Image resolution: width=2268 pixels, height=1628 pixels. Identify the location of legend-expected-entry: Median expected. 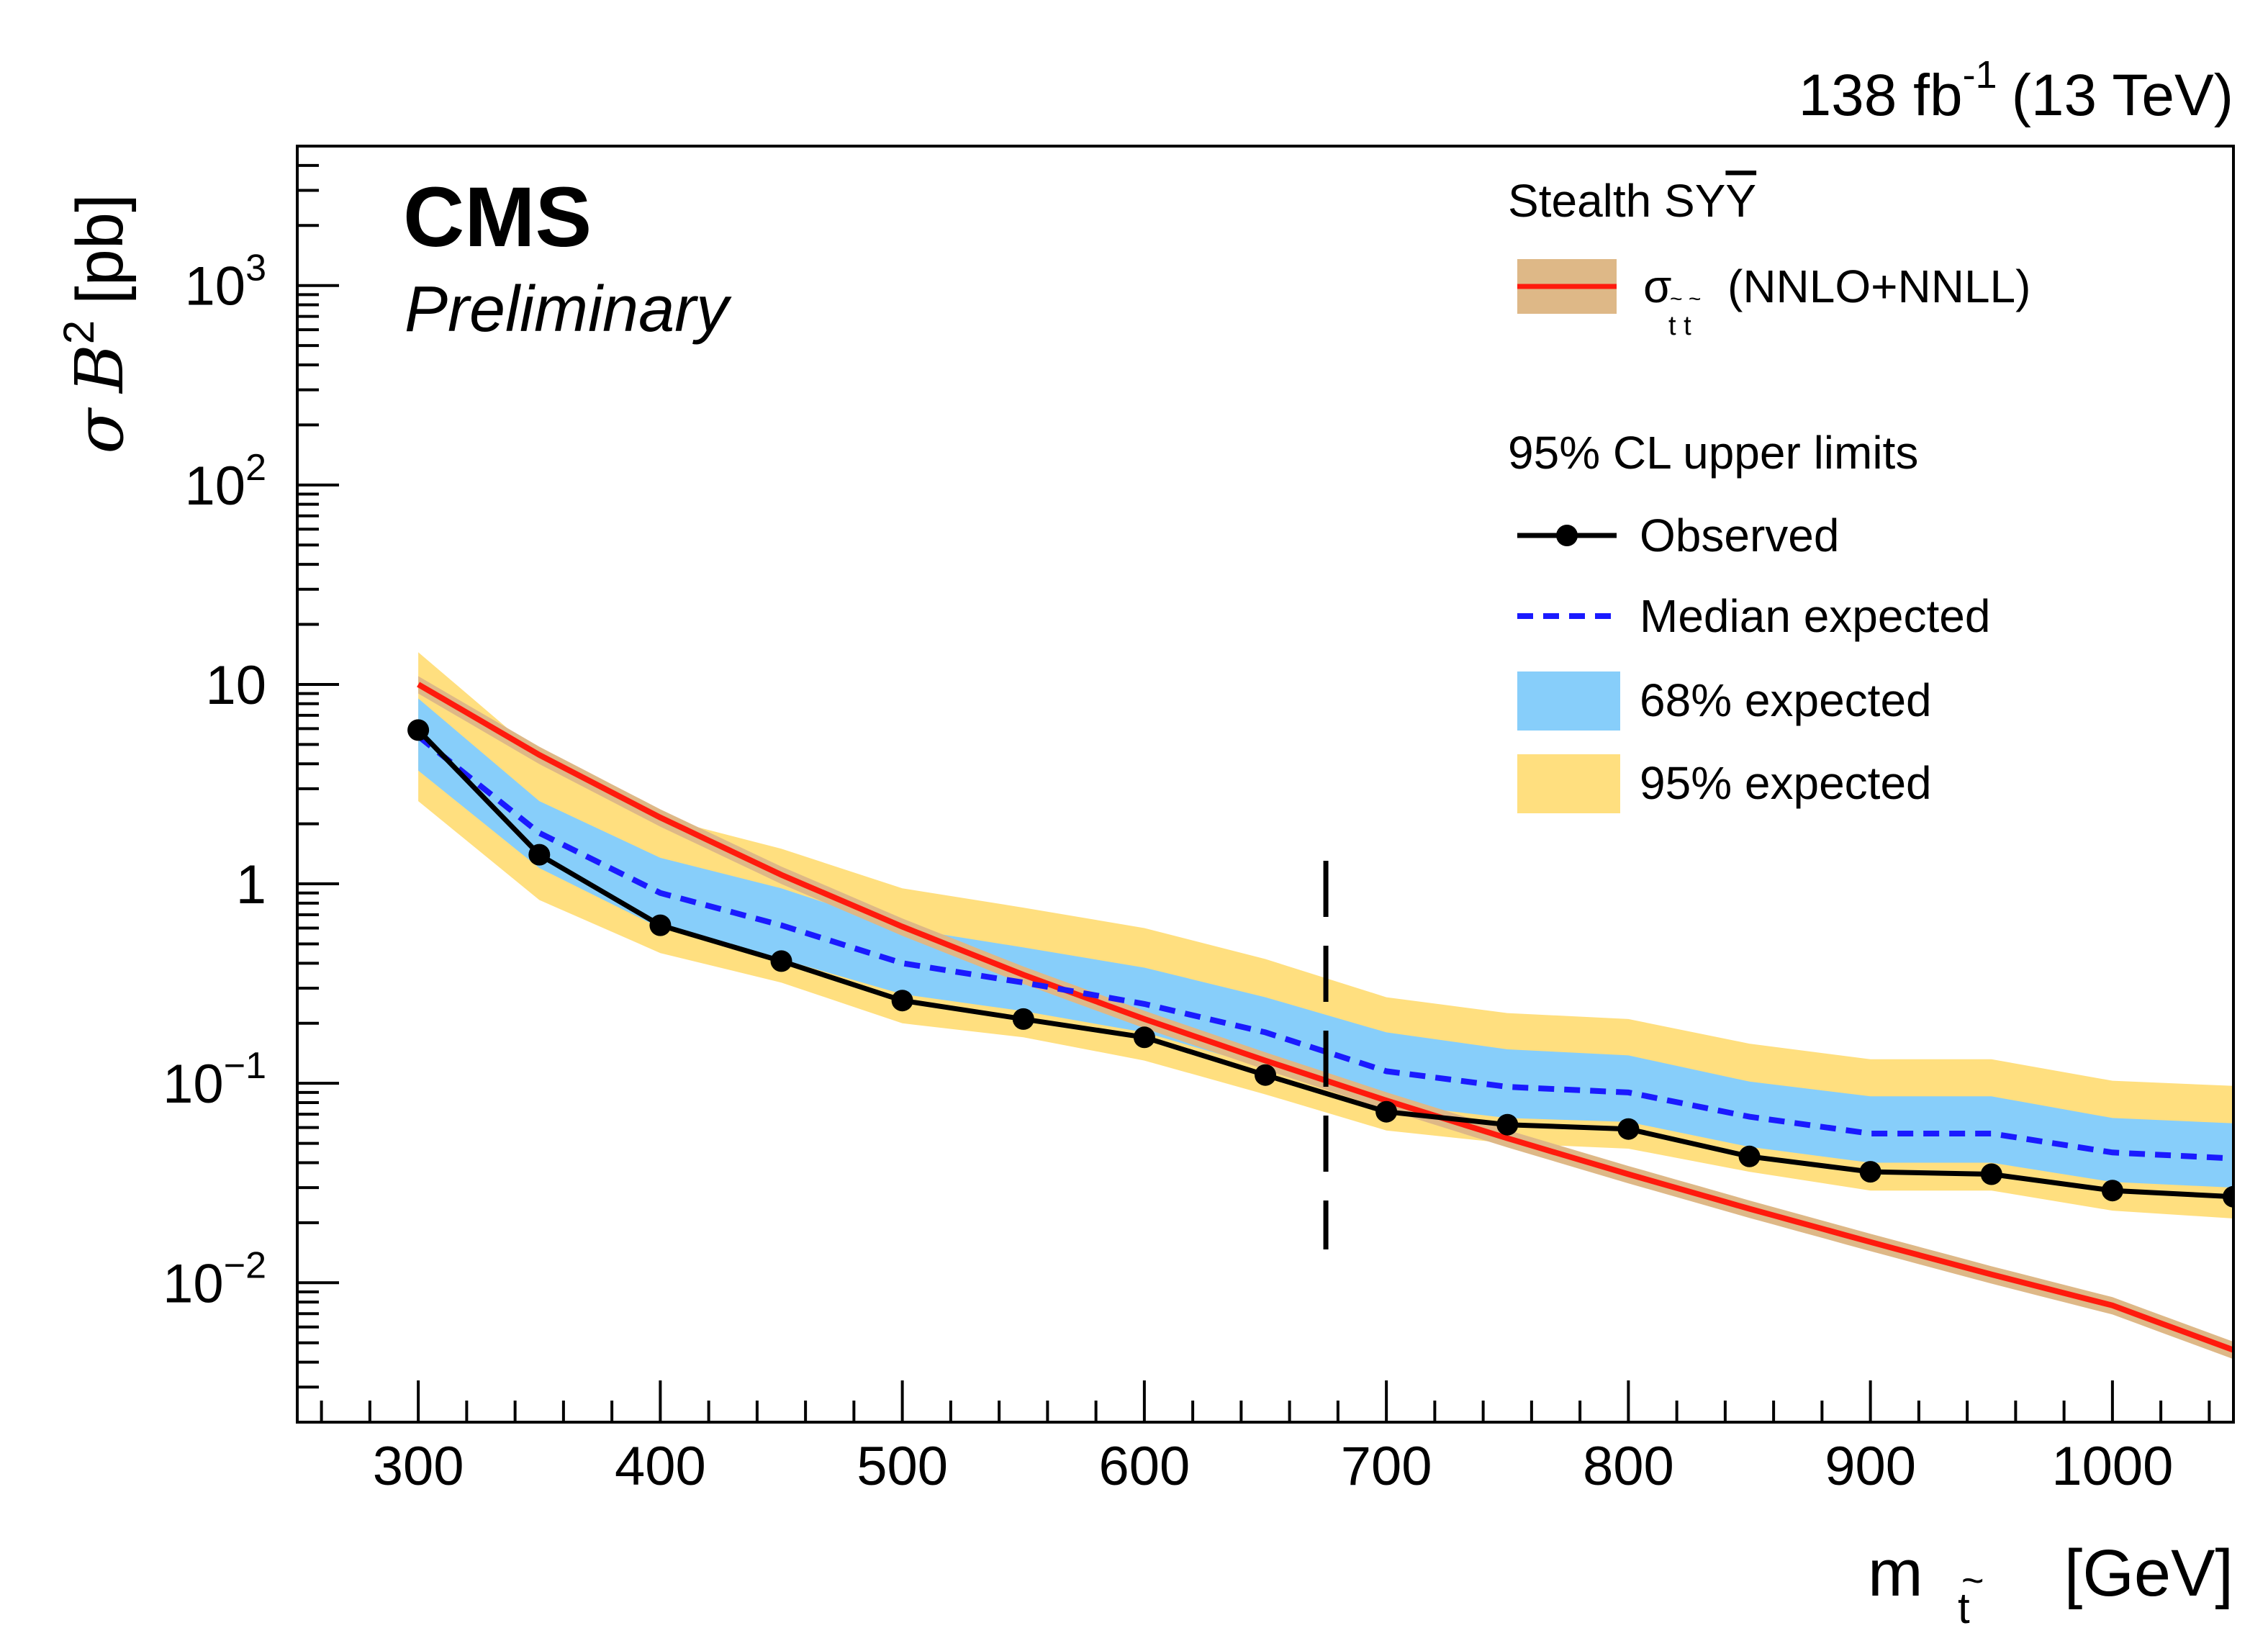
(1753, 616).